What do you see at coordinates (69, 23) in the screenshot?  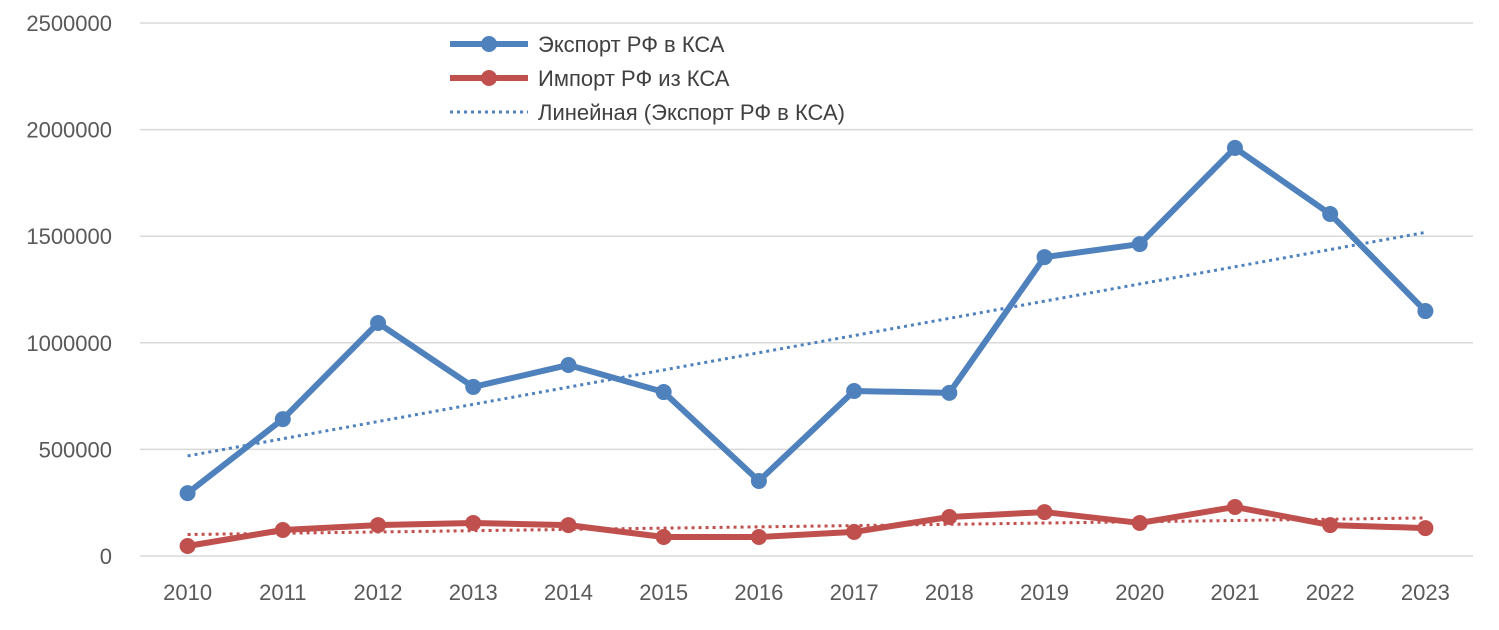 I see `y-tick-label: 2500000` at bounding box center [69, 23].